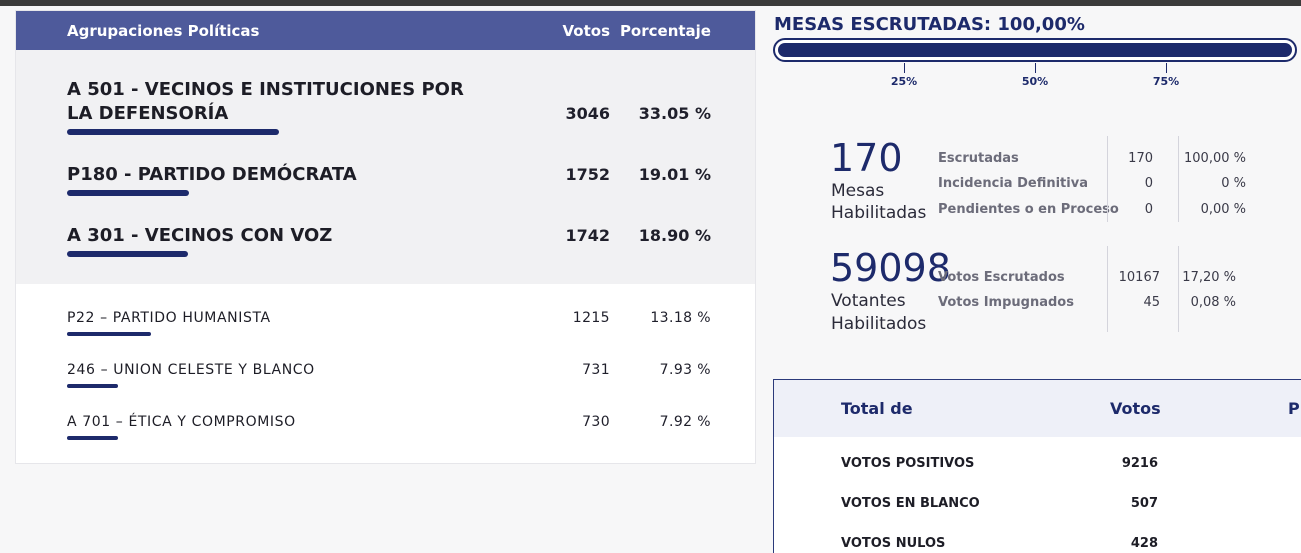  Describe the element at coordinates (929, 24) in the screenshot. I see `mesas-escrutadas-title: MESAS ESCRUTADAS: 100,00%` at that location.